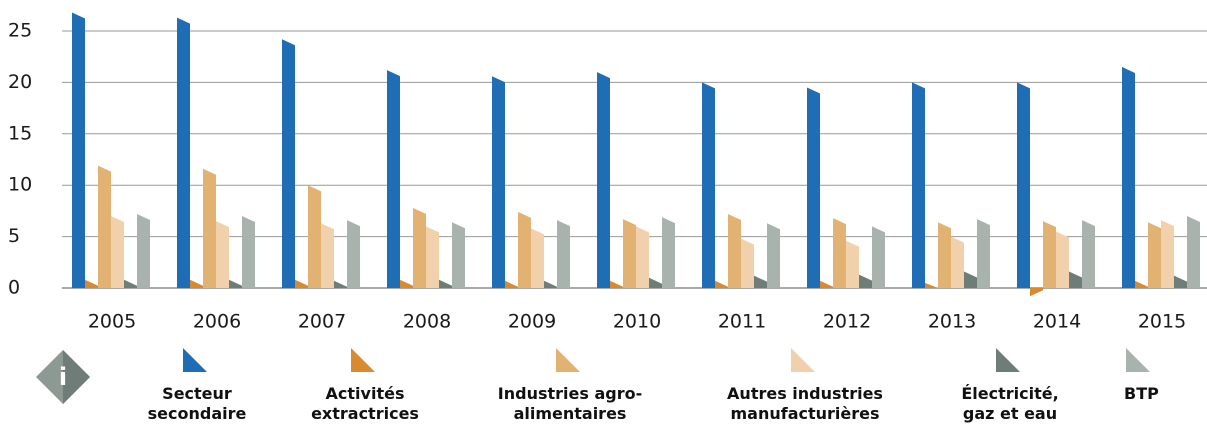 Image resolution: width=1207 pixels, height=429 pixels. Describe the element at coordinates (20, 31) in the screenshot. I see `y-tick-label: 25` at that location.